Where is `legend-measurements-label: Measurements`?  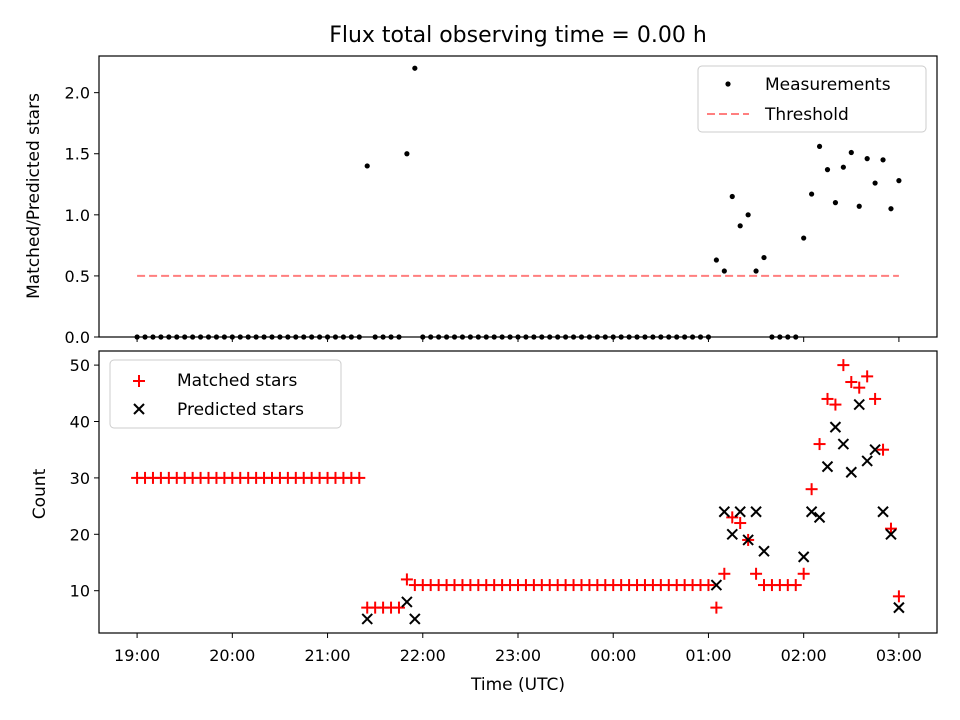 legend-measurements-label: Measurements is located at coordinates (828, 85).